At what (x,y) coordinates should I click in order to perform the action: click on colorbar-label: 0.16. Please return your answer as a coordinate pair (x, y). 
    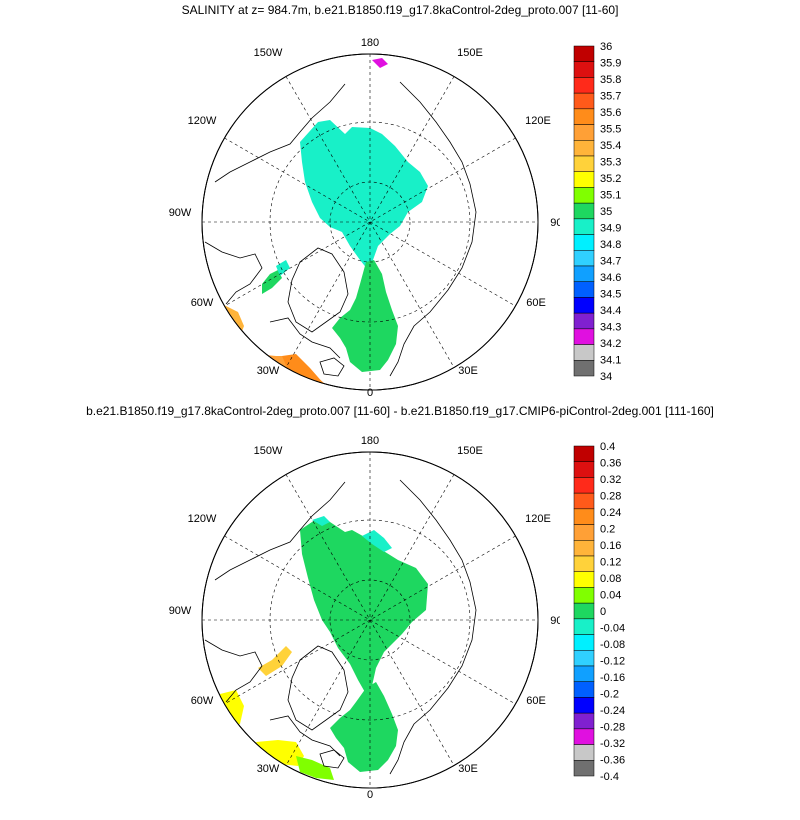
    Looking at the image, I should click on (610, 546).